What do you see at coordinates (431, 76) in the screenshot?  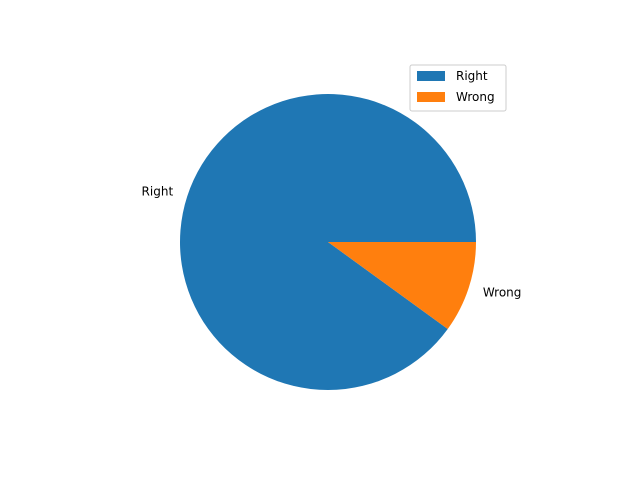 I see `legend-swatch-right` at bounding box center [431, 76].